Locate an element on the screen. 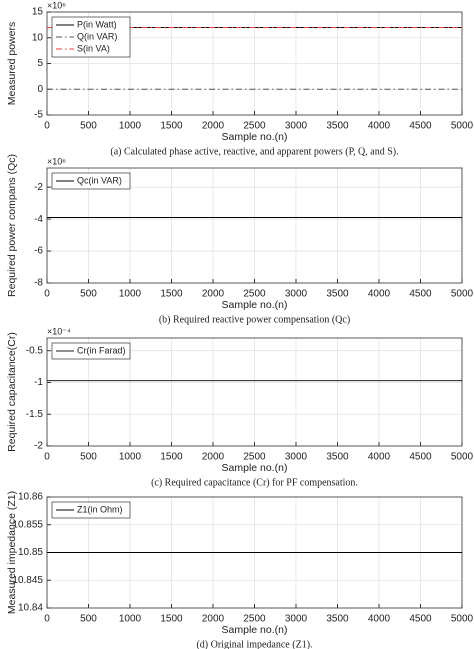  y-tick-label: 0 is located at coordinates (40, 89).